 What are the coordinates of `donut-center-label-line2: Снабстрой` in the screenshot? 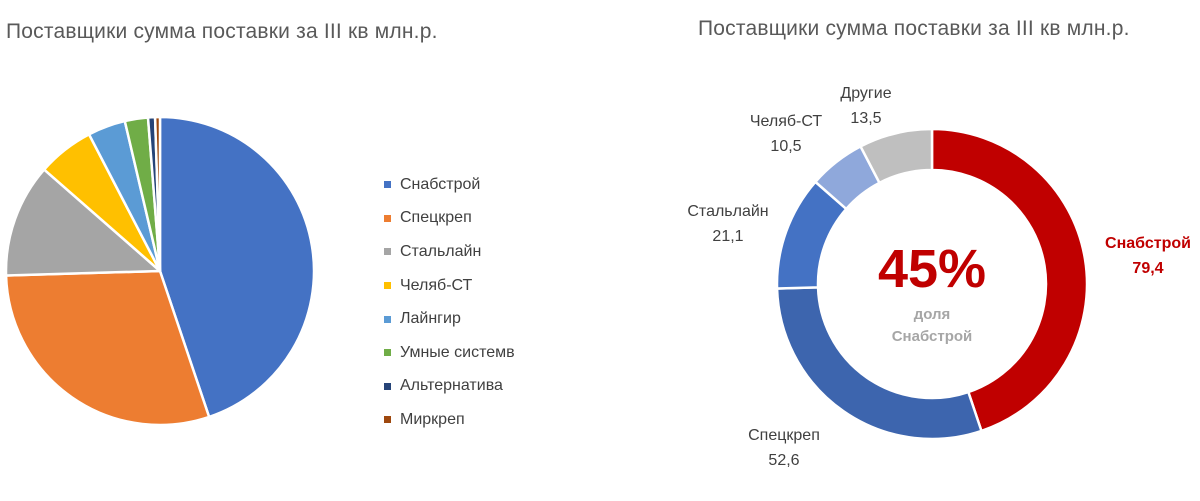 It's located at (932, 336).